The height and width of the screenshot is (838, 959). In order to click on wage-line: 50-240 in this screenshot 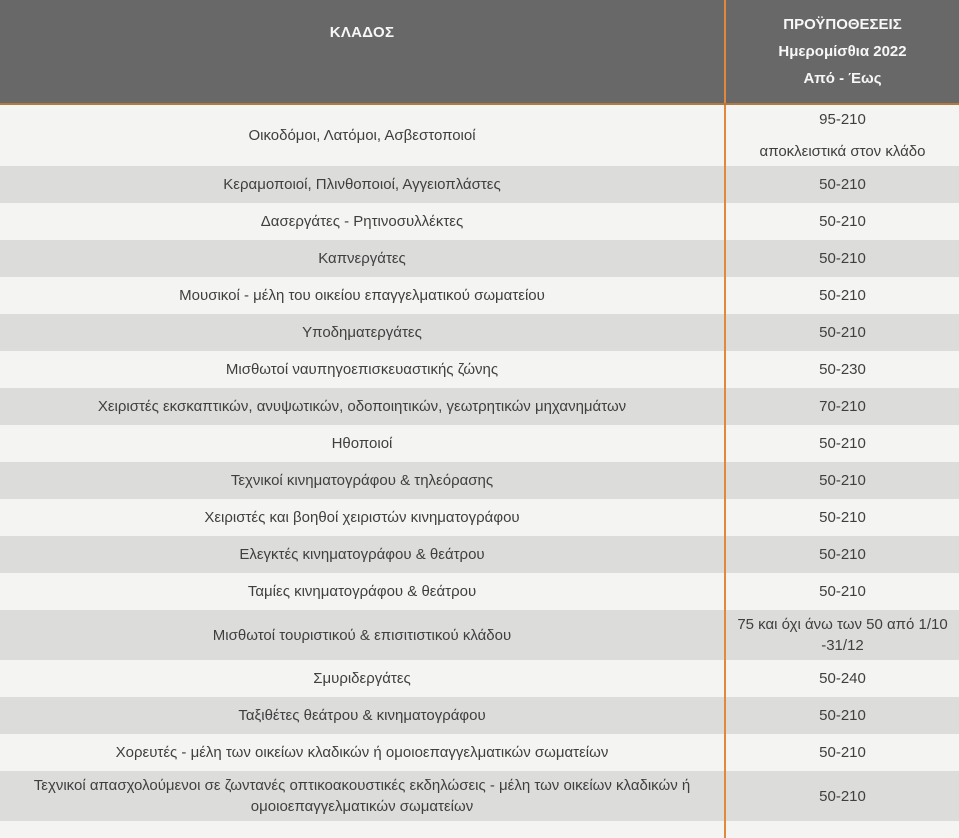, I will do `click(842, 678)`.